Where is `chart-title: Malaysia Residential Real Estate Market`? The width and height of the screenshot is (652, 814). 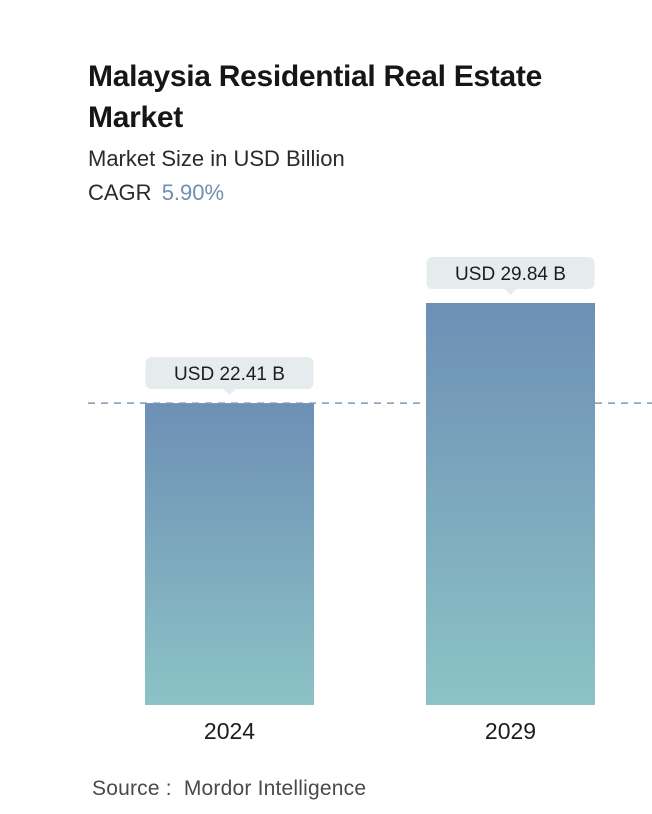
chart-title: Malaysia Residential Real Estate Market is located at coordinates (315, 97).